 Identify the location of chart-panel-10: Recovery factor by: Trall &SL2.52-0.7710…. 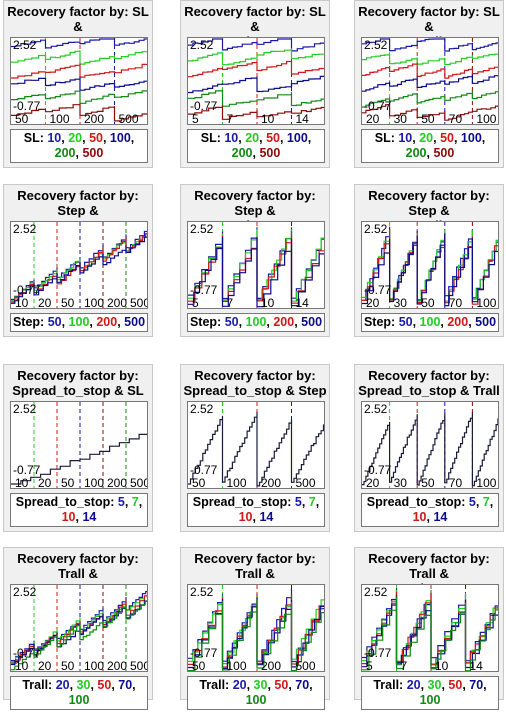
(78, 628).